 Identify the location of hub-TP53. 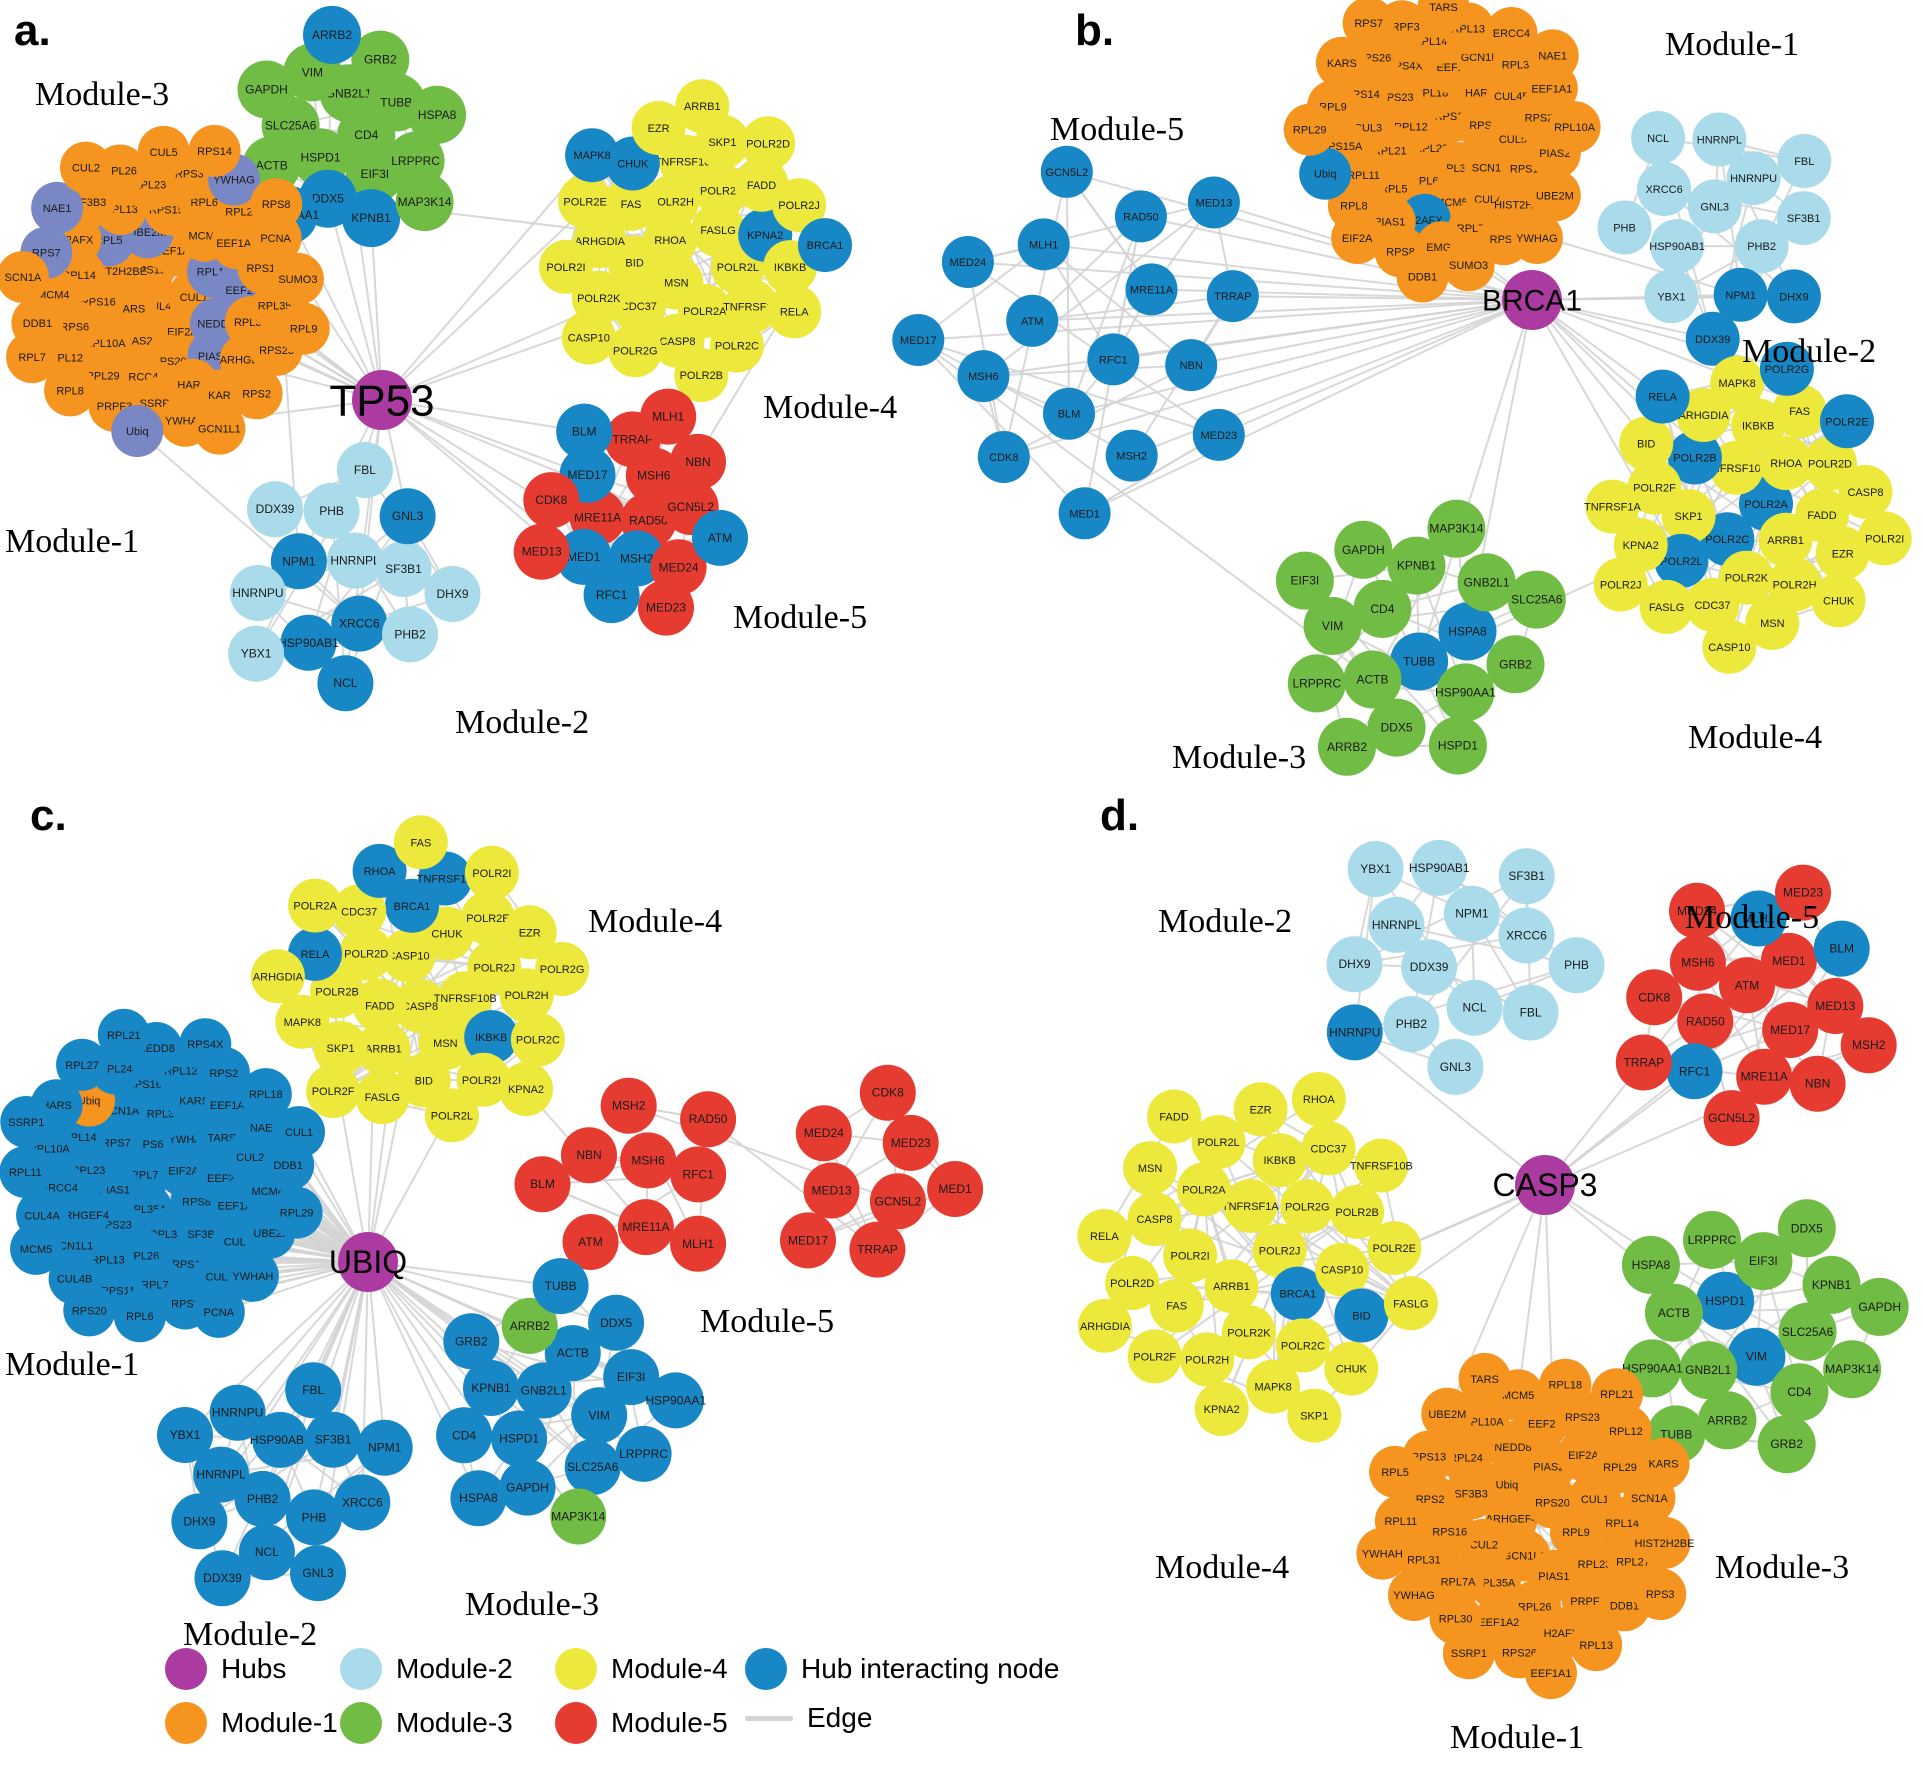
(382, 400).